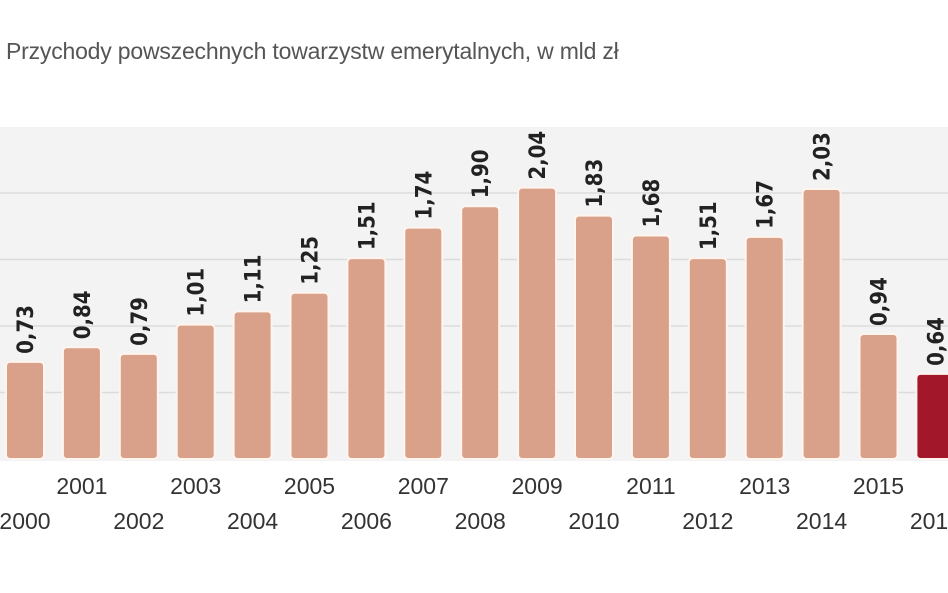 This screenshot has height=593, width=948. I want to click on data-label: 0,73, so click(26, 329).